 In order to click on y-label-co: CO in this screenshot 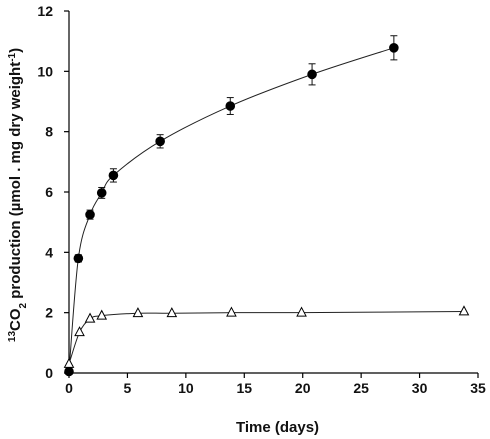, I will do `click(15, 319)`.